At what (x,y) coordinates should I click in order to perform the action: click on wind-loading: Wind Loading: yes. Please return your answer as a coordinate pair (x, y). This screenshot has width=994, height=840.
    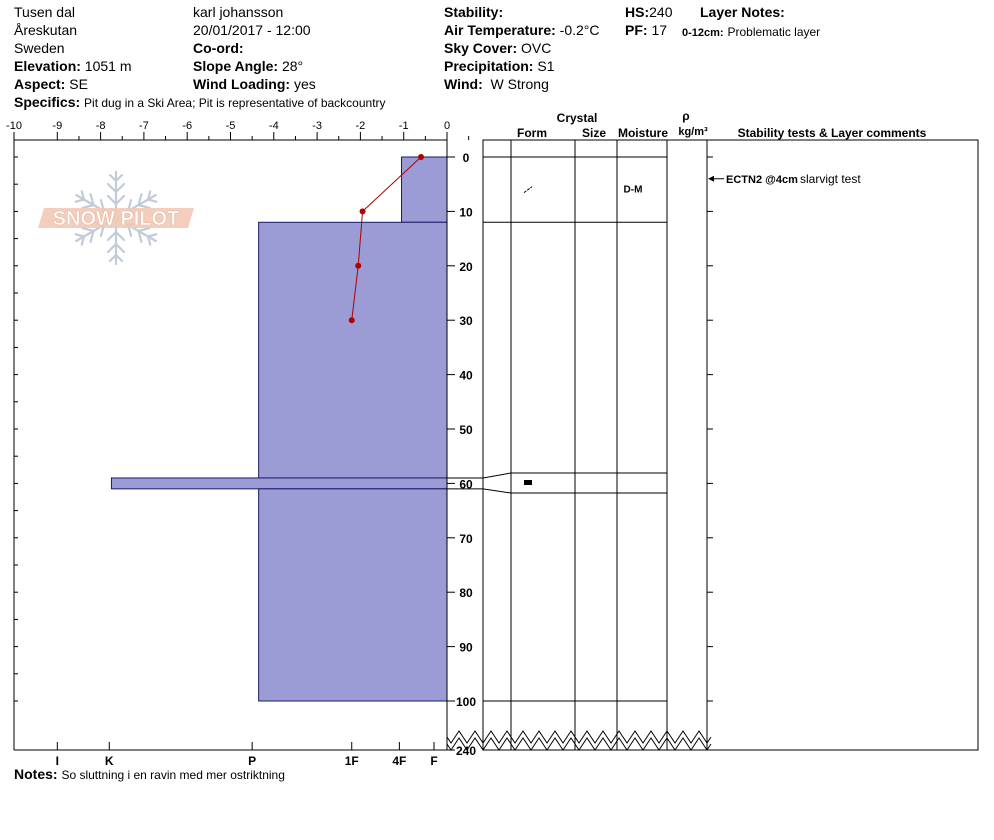
    Looking at the image, I should click on (254, 84).